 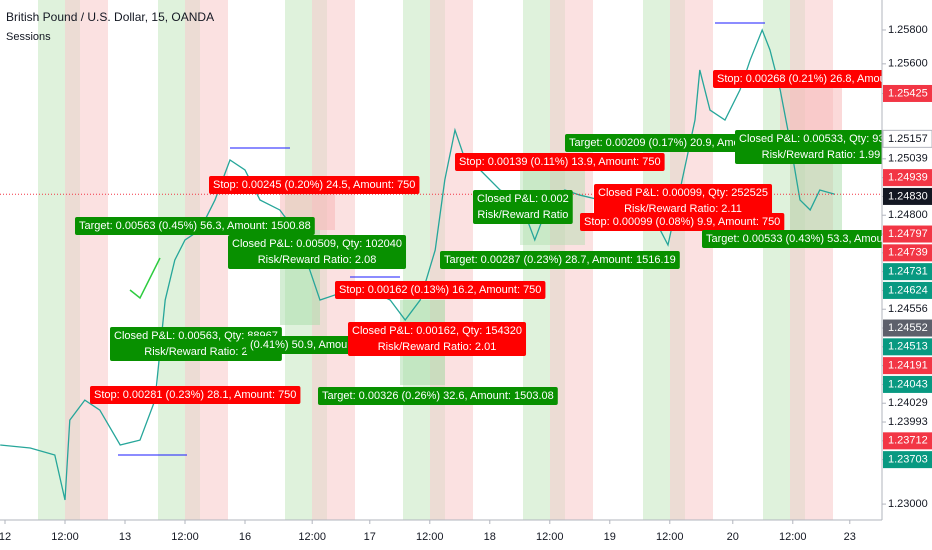 I want to click on trade-label-text: Risk/Reward Ratio, so click(x=522, y=215).